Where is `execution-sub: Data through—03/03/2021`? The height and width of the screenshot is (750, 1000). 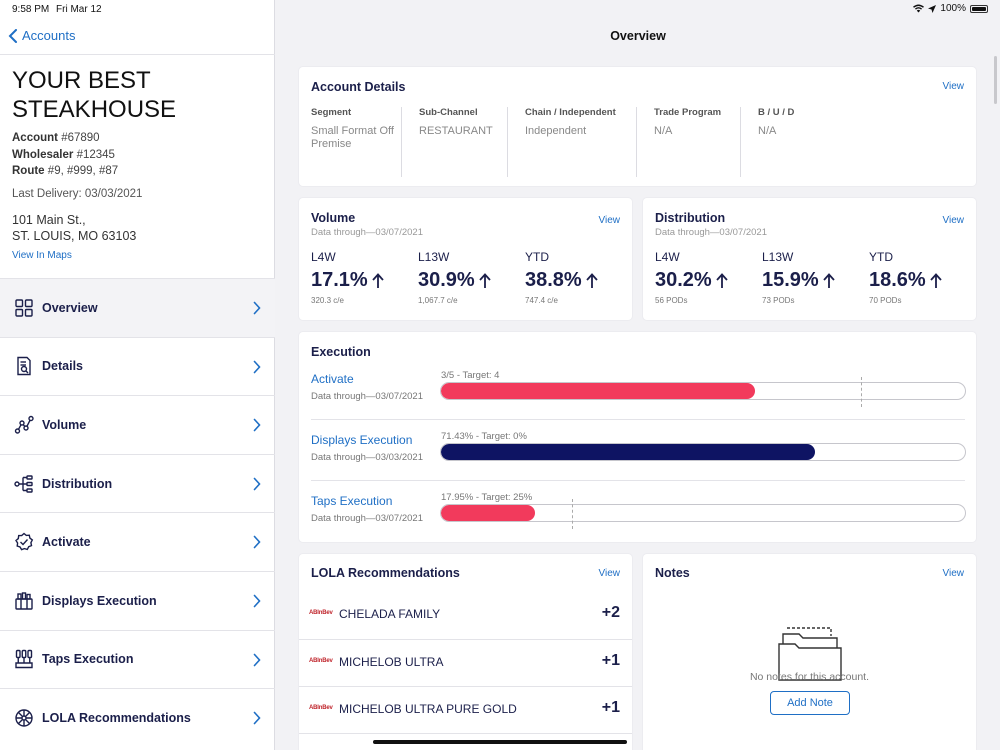
execution-sub: Data through—03/03/2021 is located at coordinates (367, 457).